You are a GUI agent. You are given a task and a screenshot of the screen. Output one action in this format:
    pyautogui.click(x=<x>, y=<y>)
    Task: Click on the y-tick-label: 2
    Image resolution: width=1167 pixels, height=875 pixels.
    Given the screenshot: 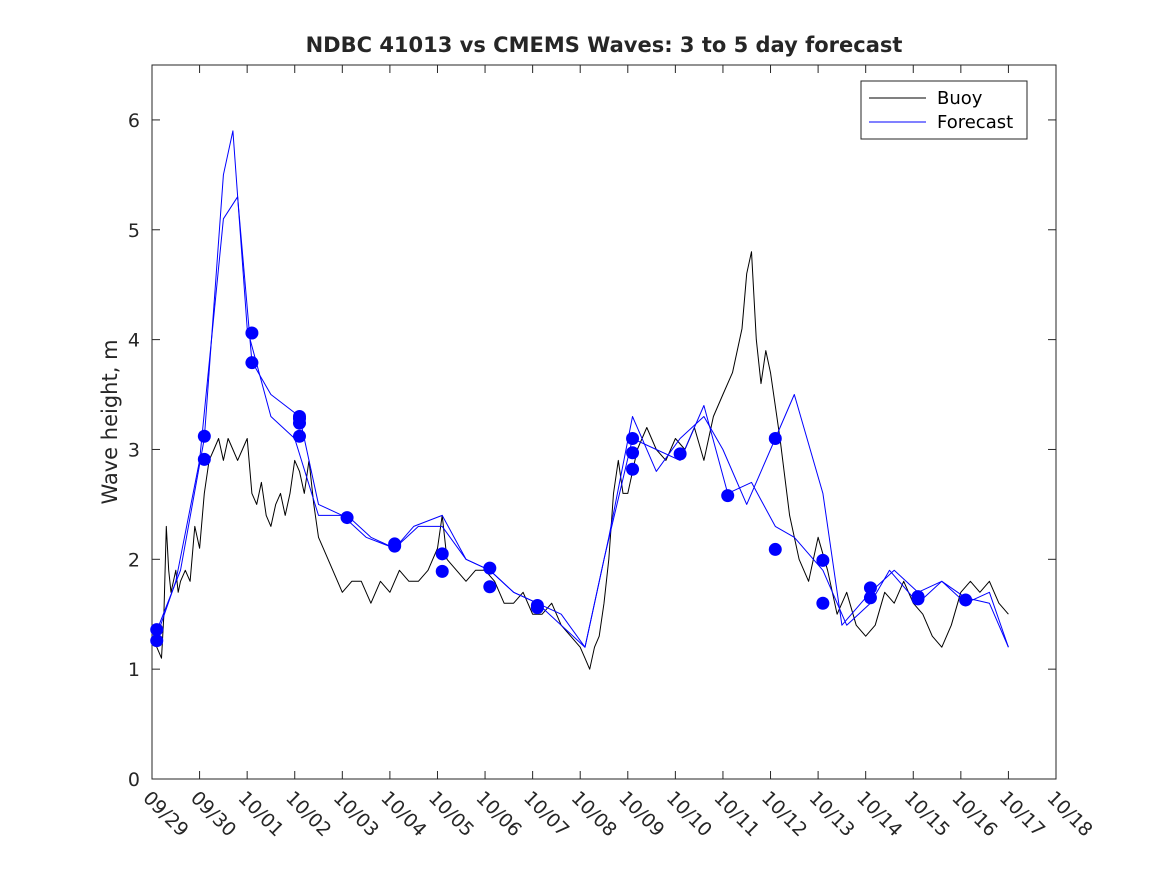 What is the action you would take?
    pyautogui.click(x=134, y=560)
    